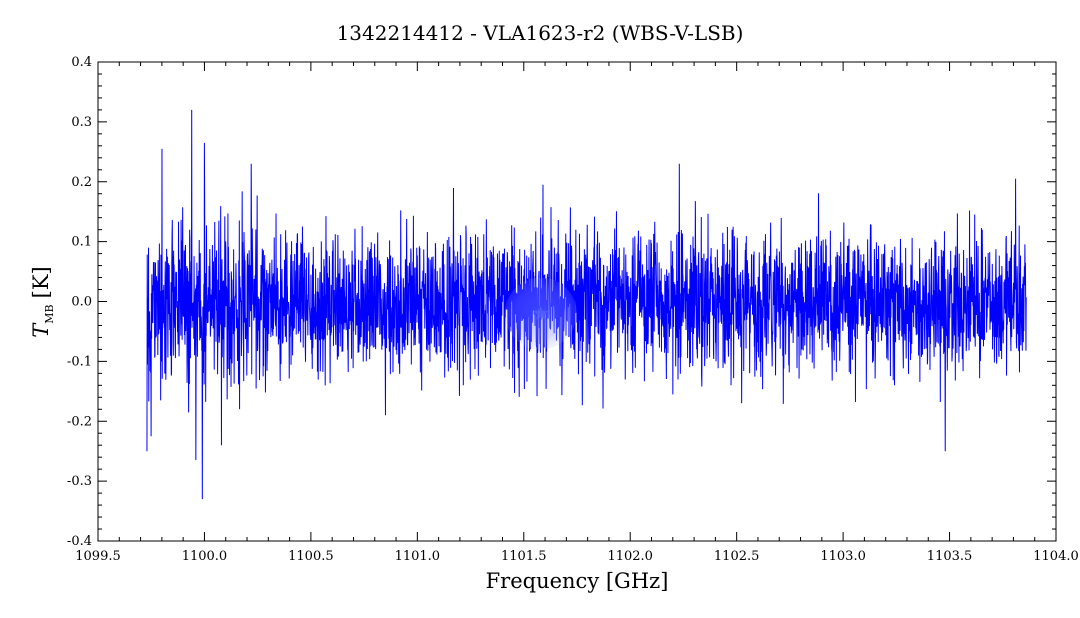  What do you see at coordinates (79, 421) in the screenshot?
I see `y-tick-label: -0.2` at bounding box center [79, 421].